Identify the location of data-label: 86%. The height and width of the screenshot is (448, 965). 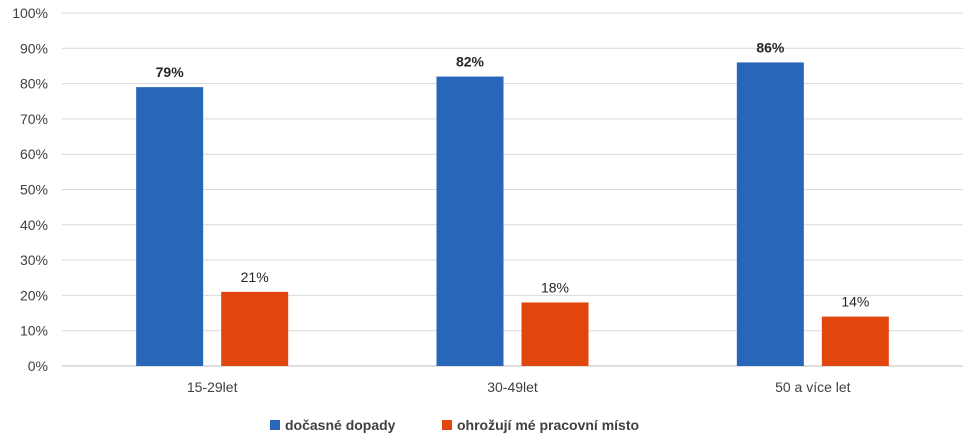
(770, 47).